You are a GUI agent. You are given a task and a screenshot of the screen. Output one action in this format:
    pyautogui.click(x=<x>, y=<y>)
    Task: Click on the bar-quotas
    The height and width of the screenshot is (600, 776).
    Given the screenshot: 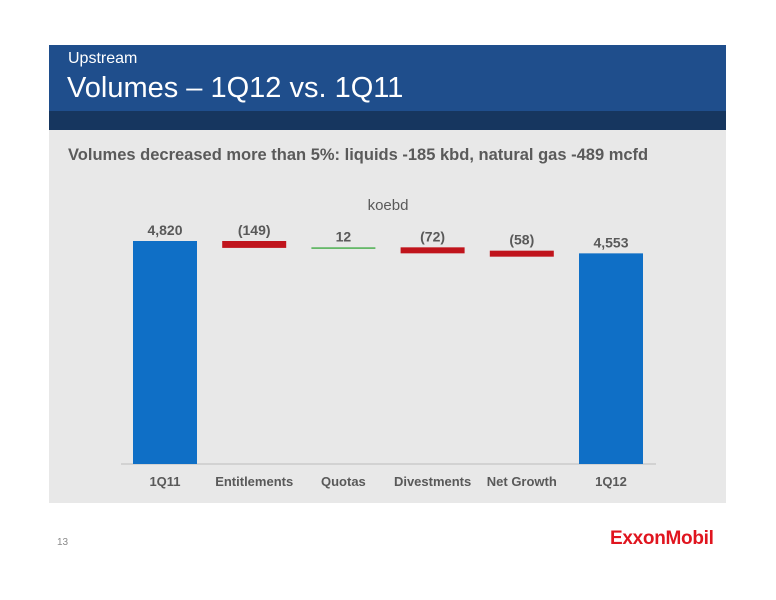 What is the action you would take?
    pyautogui.click(x=343, y=248)
    